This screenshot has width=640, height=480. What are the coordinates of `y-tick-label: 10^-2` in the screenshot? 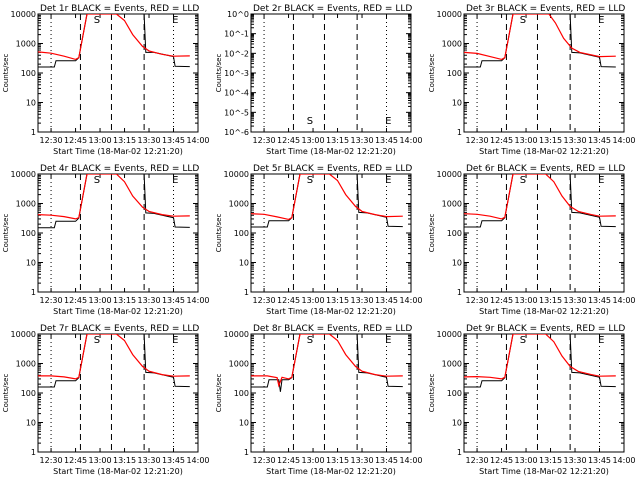 It's located at (236, 53).